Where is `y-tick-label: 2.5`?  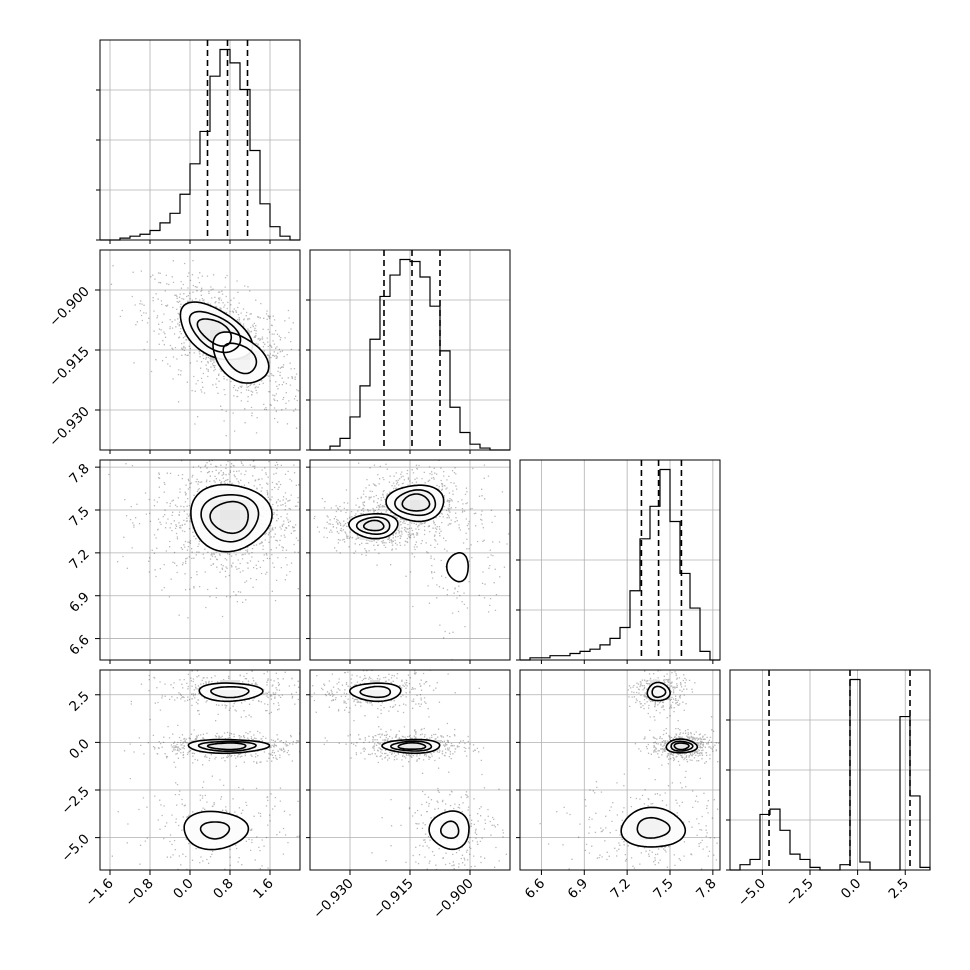
y-tick-label: 2.5 is located at coordinates (79, 701).